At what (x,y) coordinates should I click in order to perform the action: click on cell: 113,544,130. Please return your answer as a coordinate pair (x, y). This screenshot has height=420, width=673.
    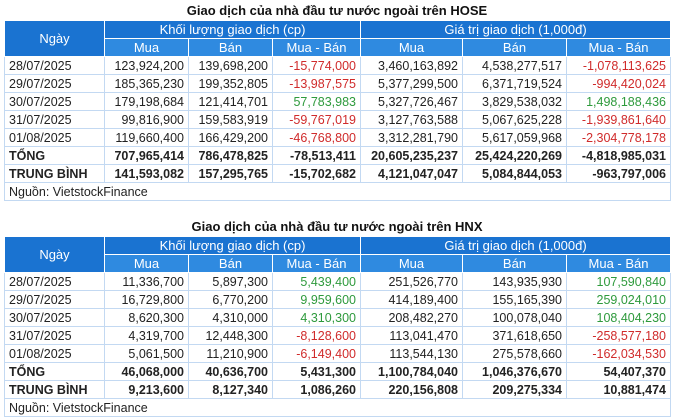
    Looking at the image, I should click on (411, 353).